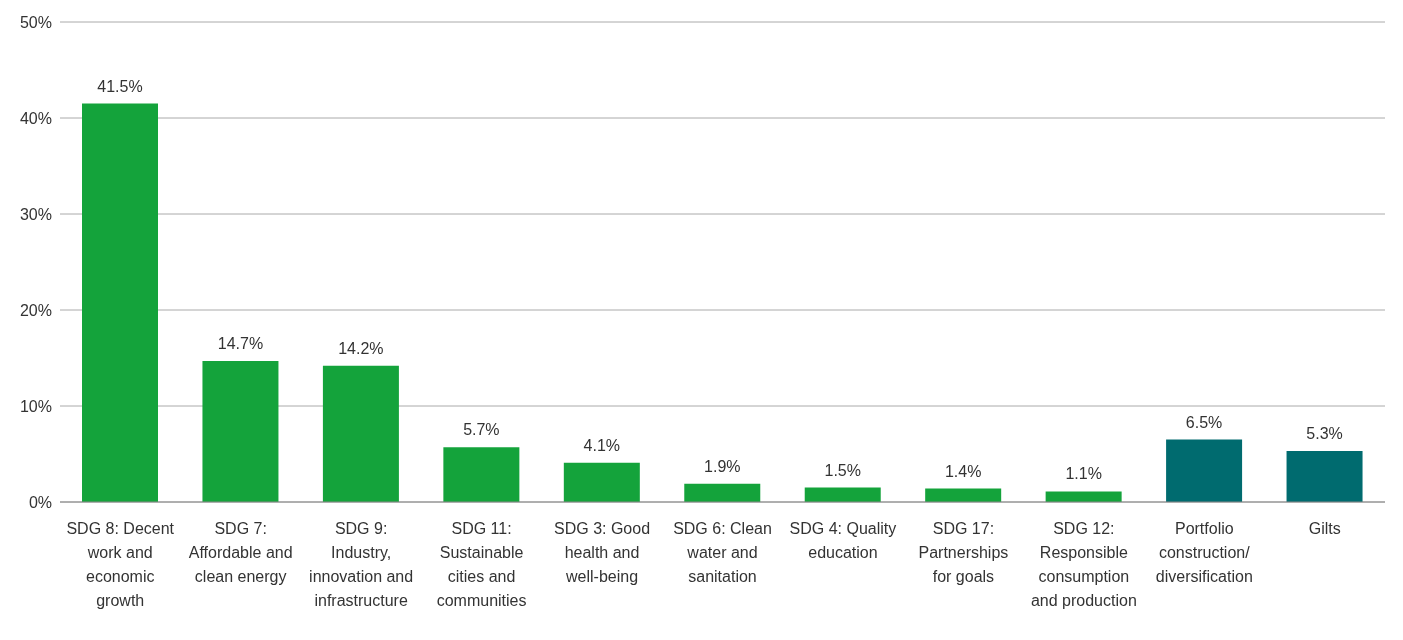 The height and width of the screenshot is (640, 1403). Describe the element at coordinates (240, 343) in the screenshot. I see `data-label: 14.7%` at that location.